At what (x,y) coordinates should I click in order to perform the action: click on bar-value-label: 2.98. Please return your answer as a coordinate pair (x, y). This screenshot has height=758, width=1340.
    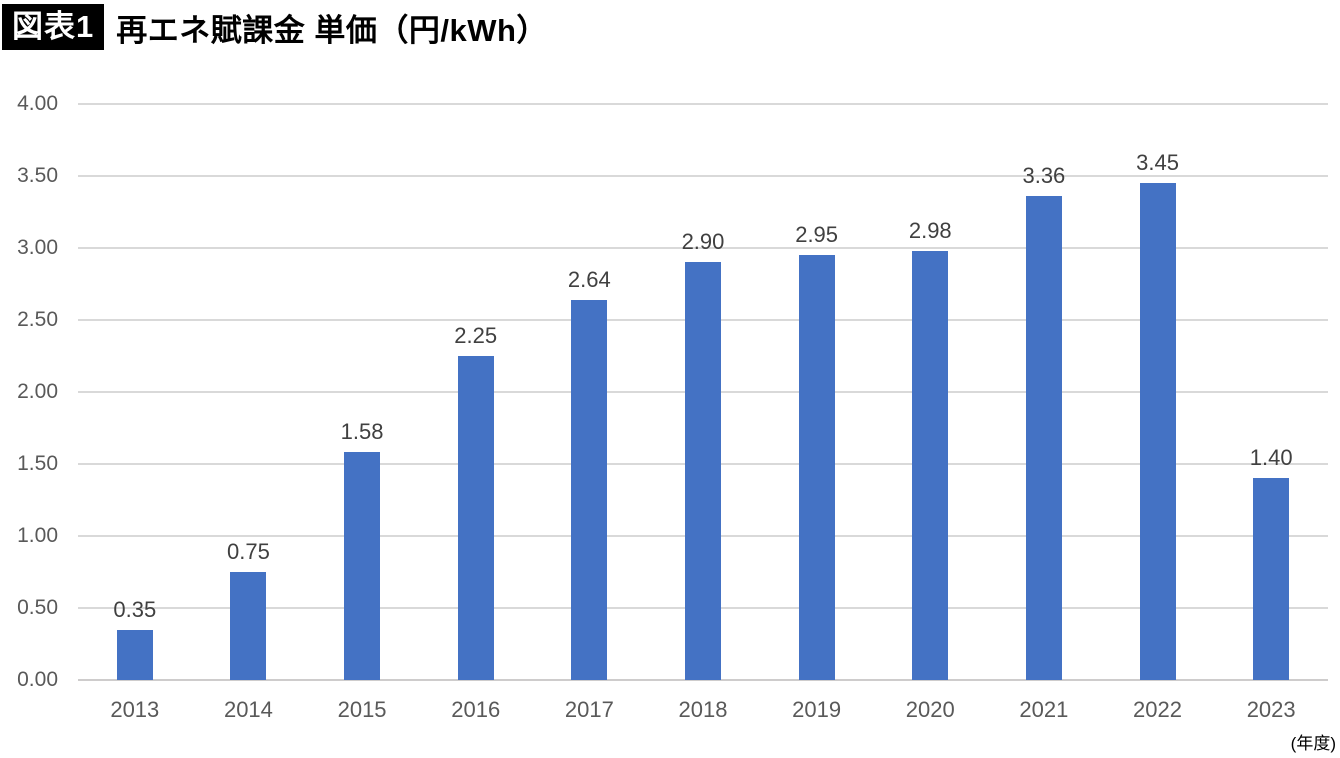
    Looking at the image, I should click on (930, 230).